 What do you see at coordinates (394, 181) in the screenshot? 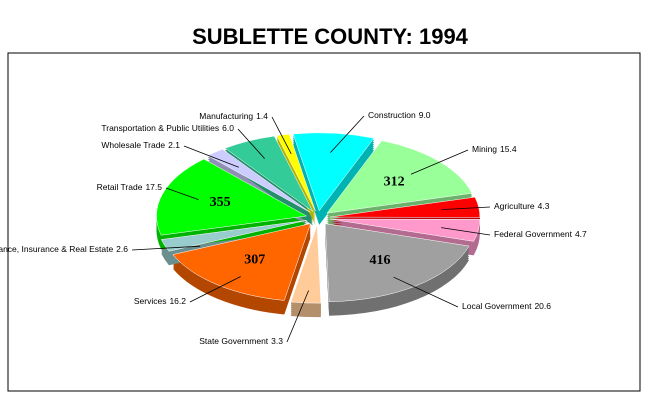
I see `slice-label: 312` at bounding box center [394, 181].